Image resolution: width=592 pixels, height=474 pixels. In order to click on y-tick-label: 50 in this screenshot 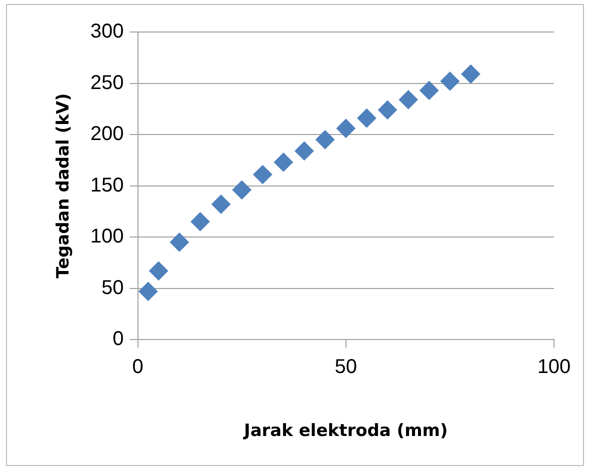, I will do `click(113, 287)`.